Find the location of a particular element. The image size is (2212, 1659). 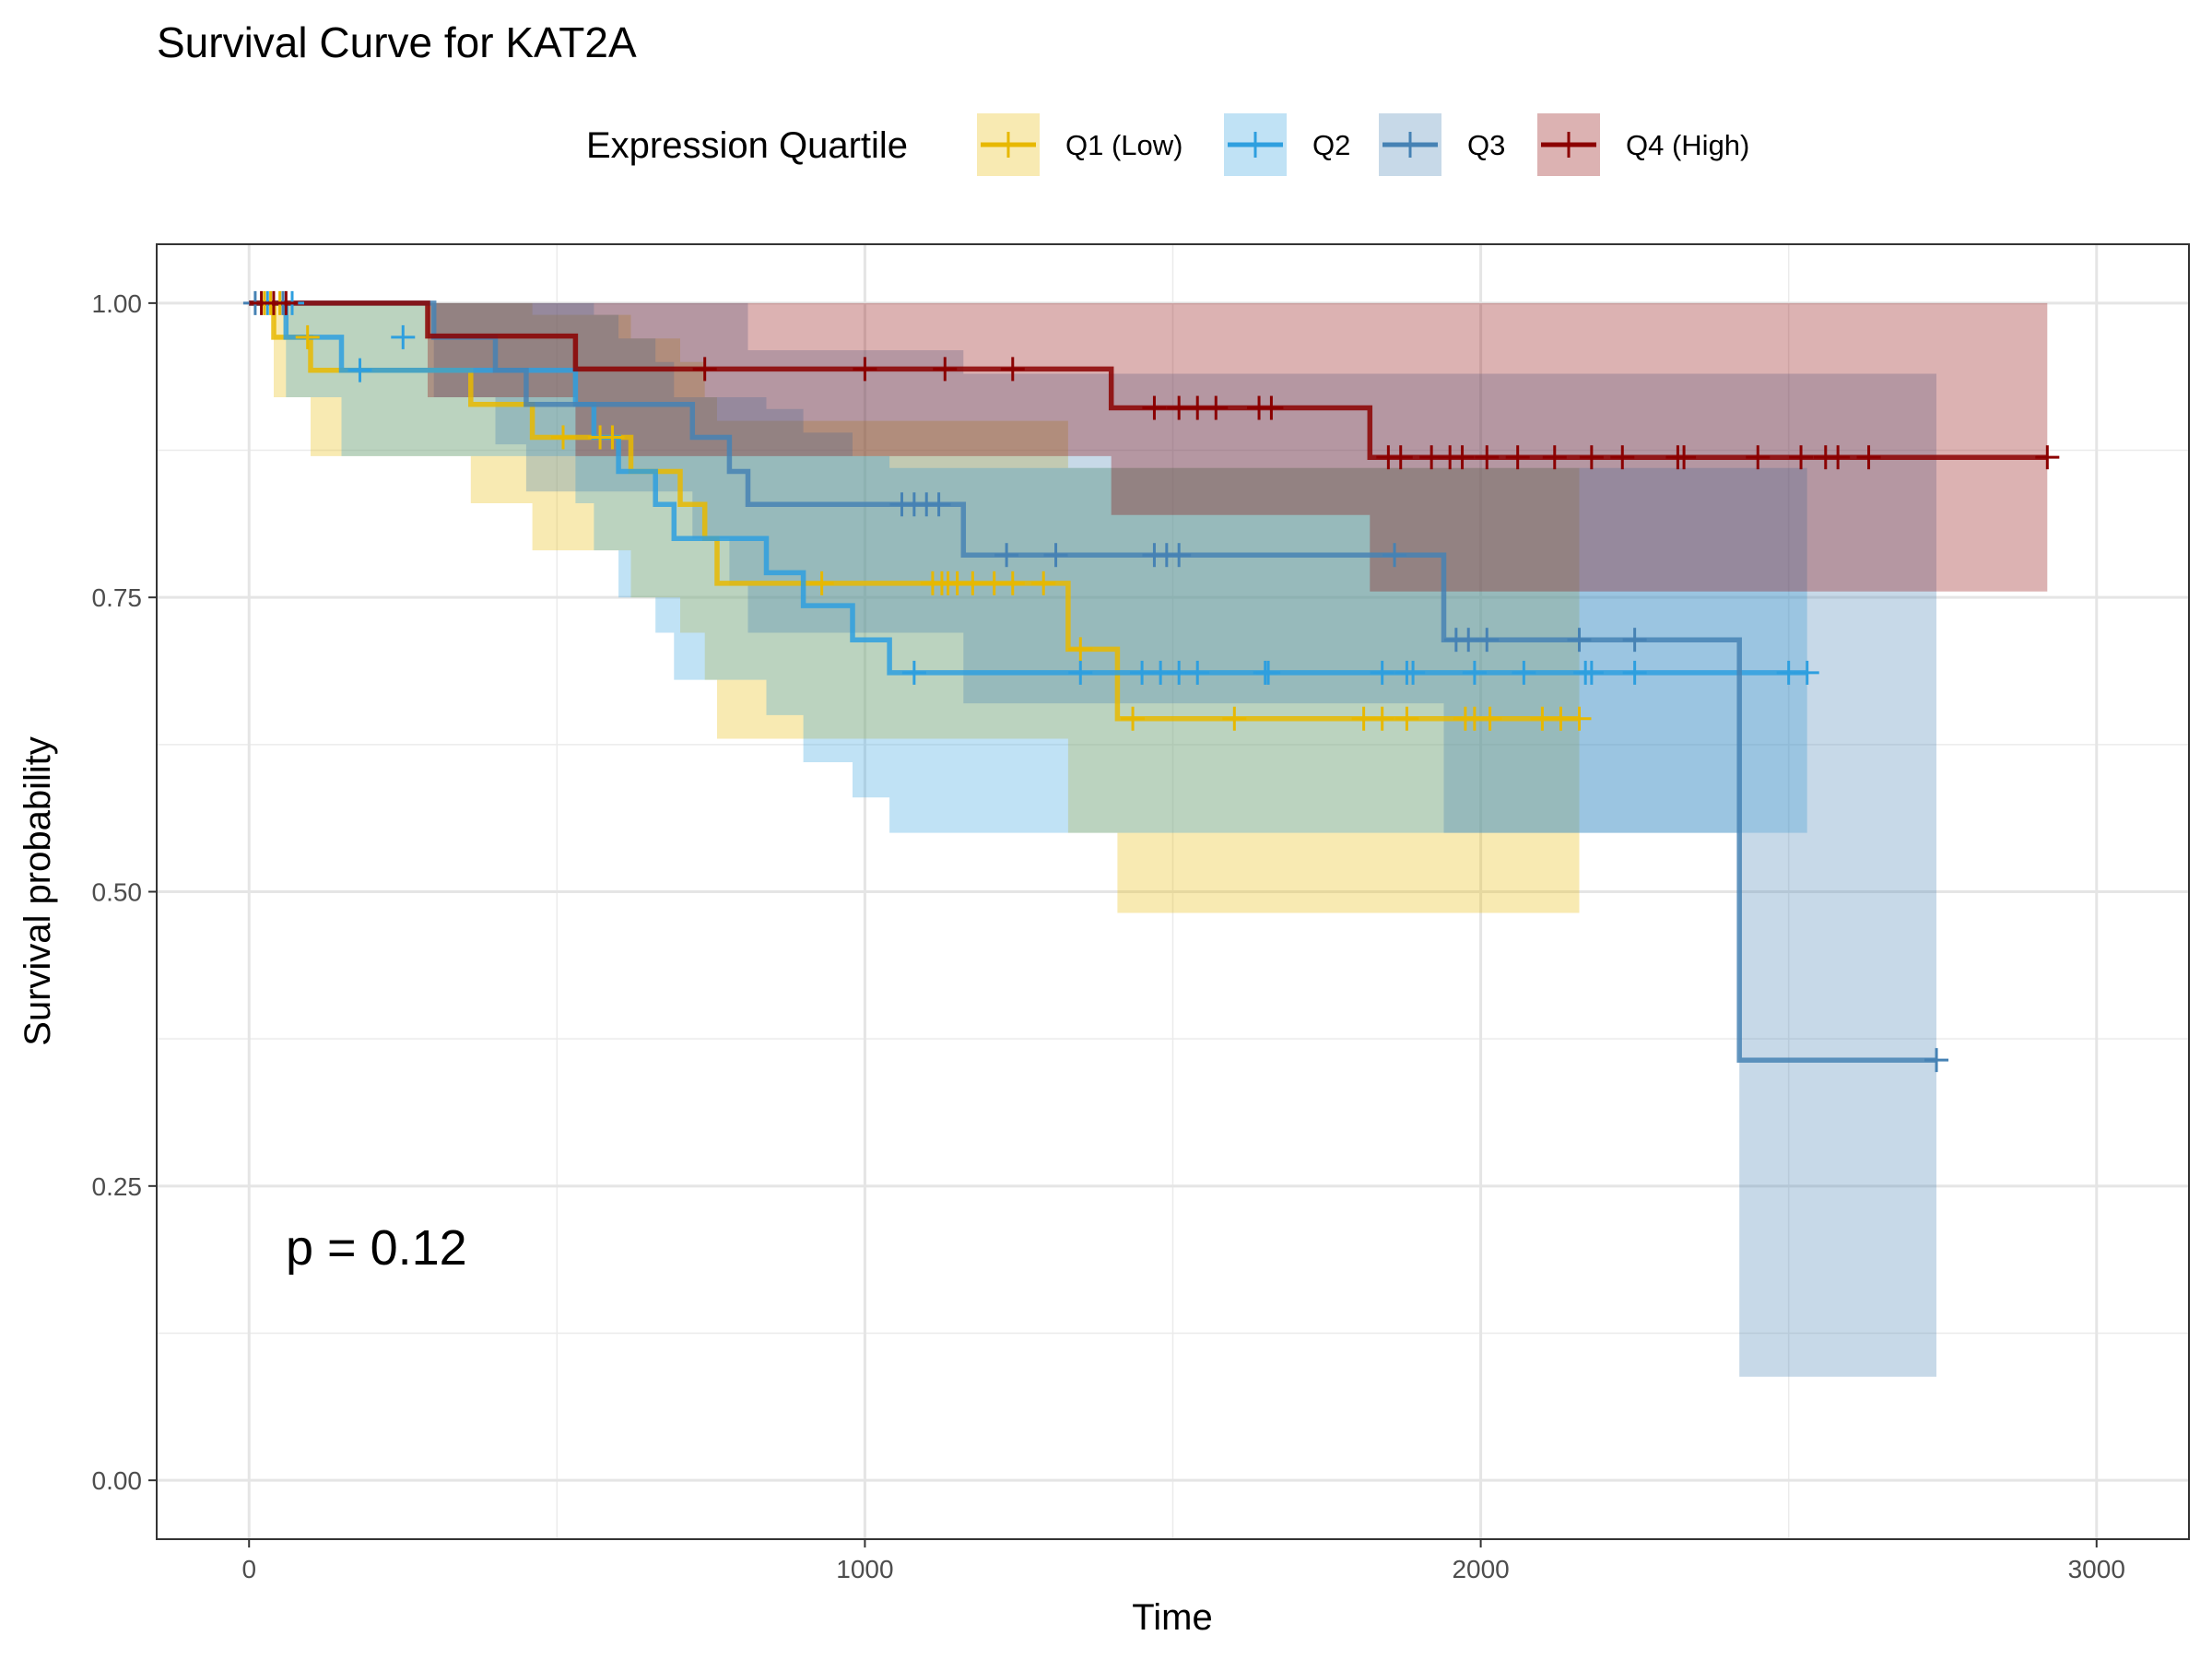

y-tick-label: 0.25 is located at coordinates (117, 1186).